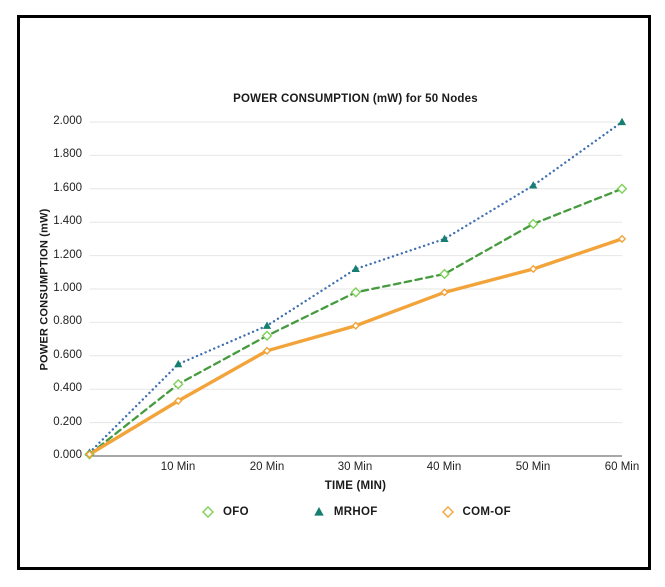 The height and width of the screenshot is (587, 665). What do you see at coordinates (533, 467) in the screenshot?
I see `x-axis-tick-label: 50 Min` at bounding box center [533, 467].